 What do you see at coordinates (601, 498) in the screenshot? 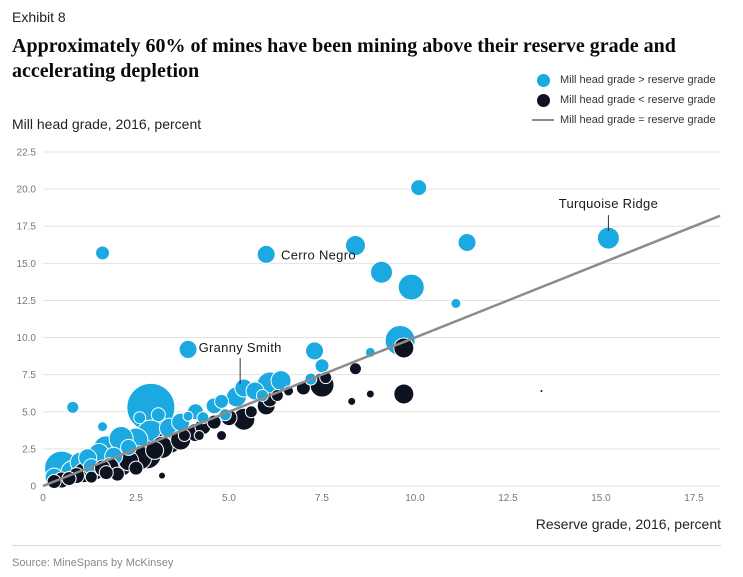
I see `x-tick-label: 15.0` at bounding box center [601, 498].